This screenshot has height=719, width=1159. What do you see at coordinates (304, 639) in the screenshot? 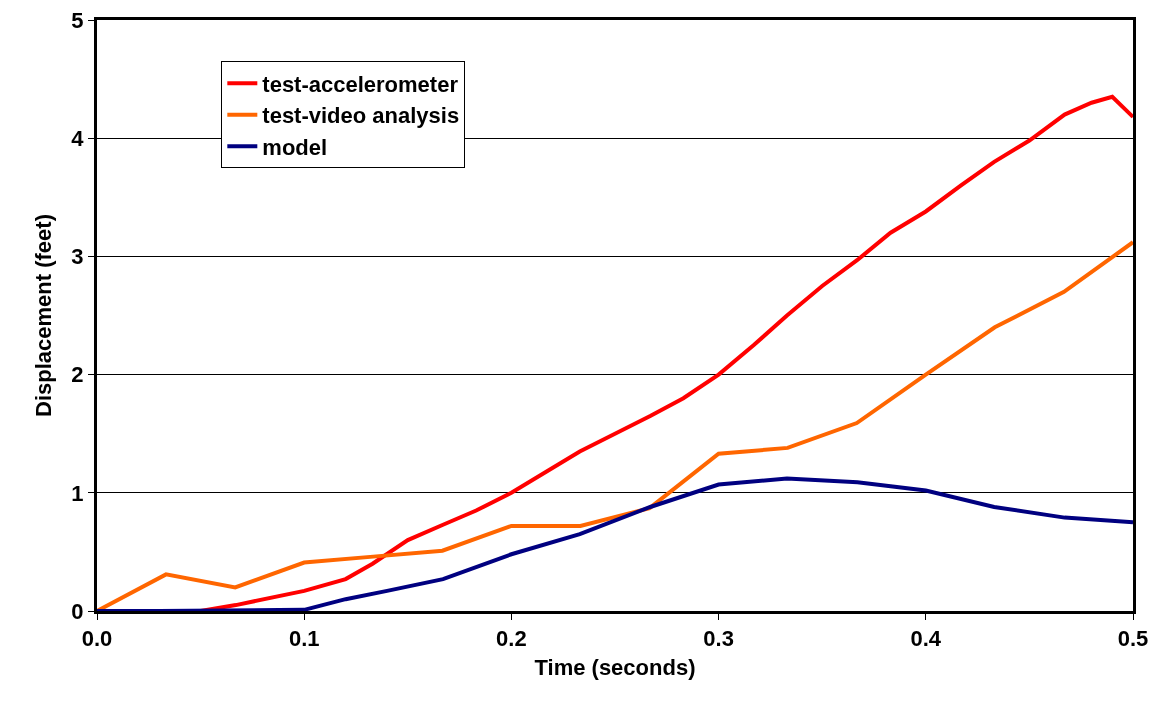
I see `x-tick-label: 0.1` at bounding box center [304, 639].